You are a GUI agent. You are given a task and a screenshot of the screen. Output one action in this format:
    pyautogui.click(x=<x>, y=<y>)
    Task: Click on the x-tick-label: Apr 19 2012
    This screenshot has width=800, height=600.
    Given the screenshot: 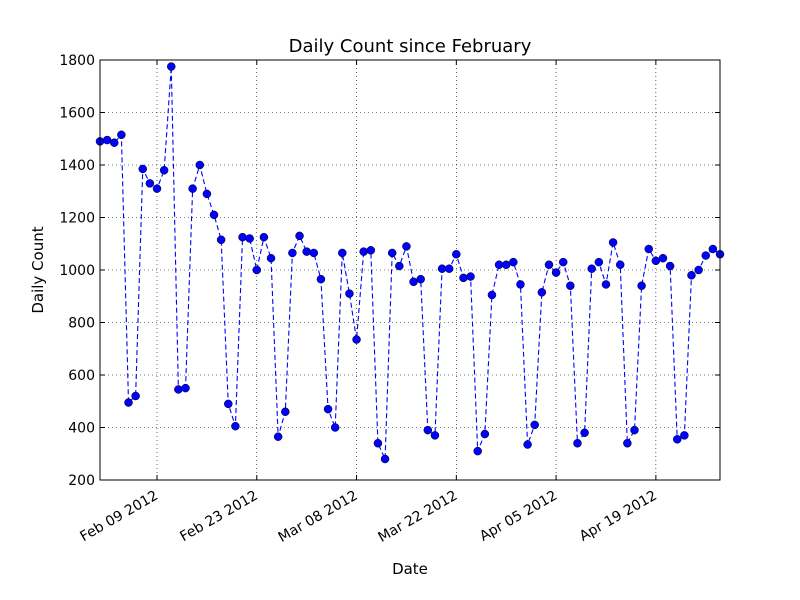 What is the action you would take?
    pyautogui.click(x=618, y=516)
    